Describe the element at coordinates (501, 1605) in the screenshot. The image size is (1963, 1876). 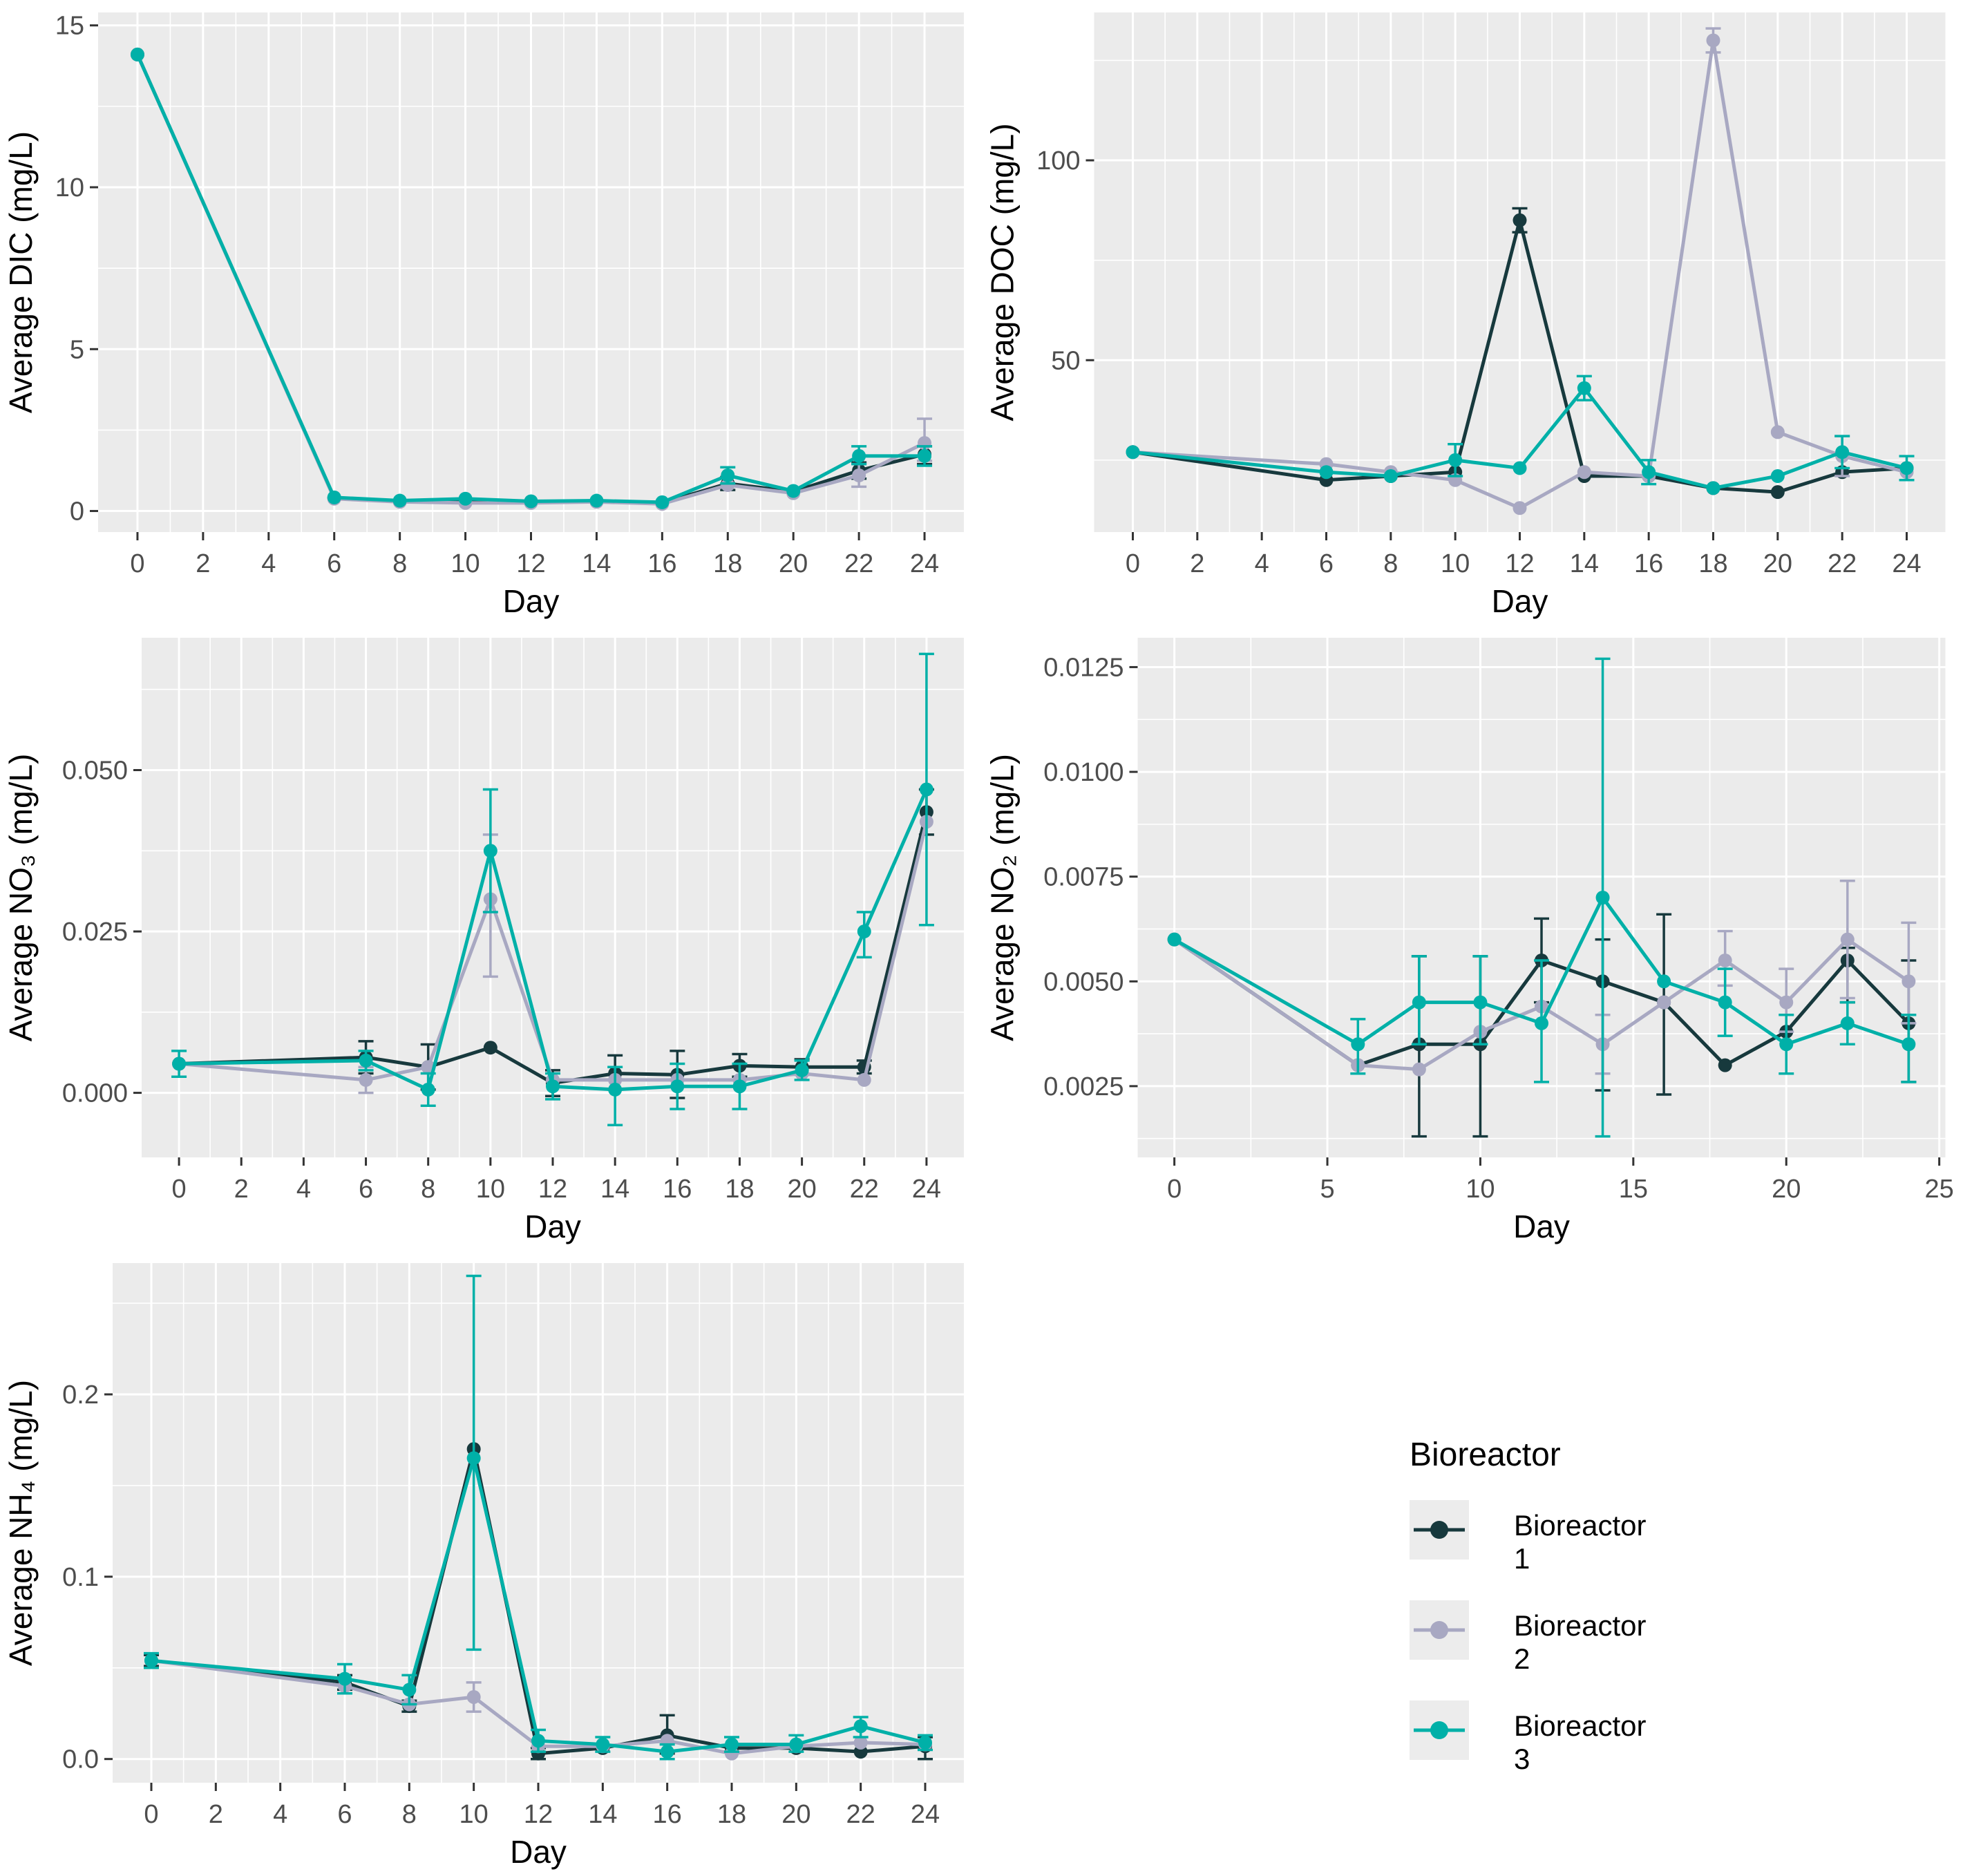
I see `axes: 0 2 4 6 8 10 12 14 16 18 20 22 240.00.10.2` at that location.